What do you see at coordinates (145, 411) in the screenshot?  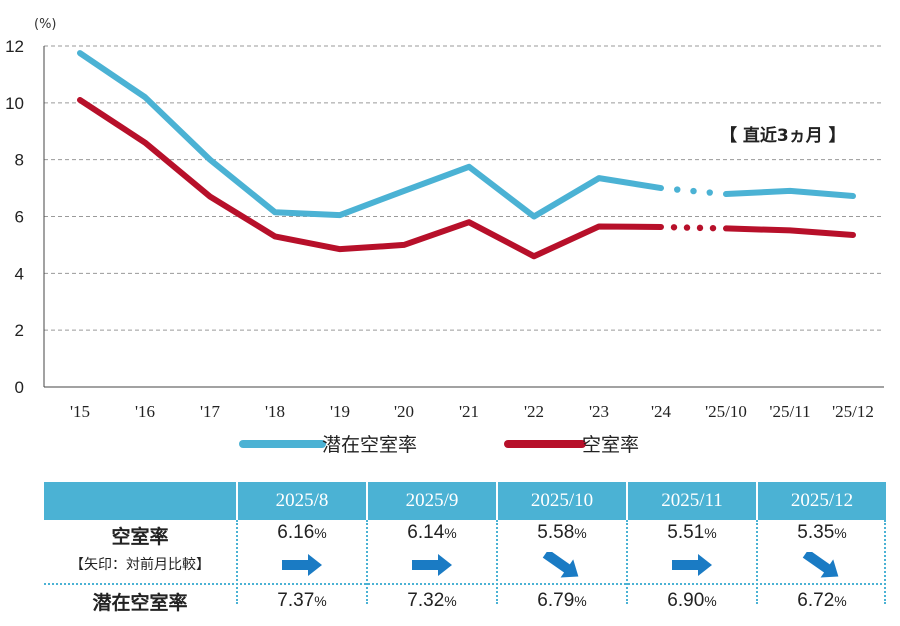 I see `x-tick-label: '16` at bounding box center [145, 411].